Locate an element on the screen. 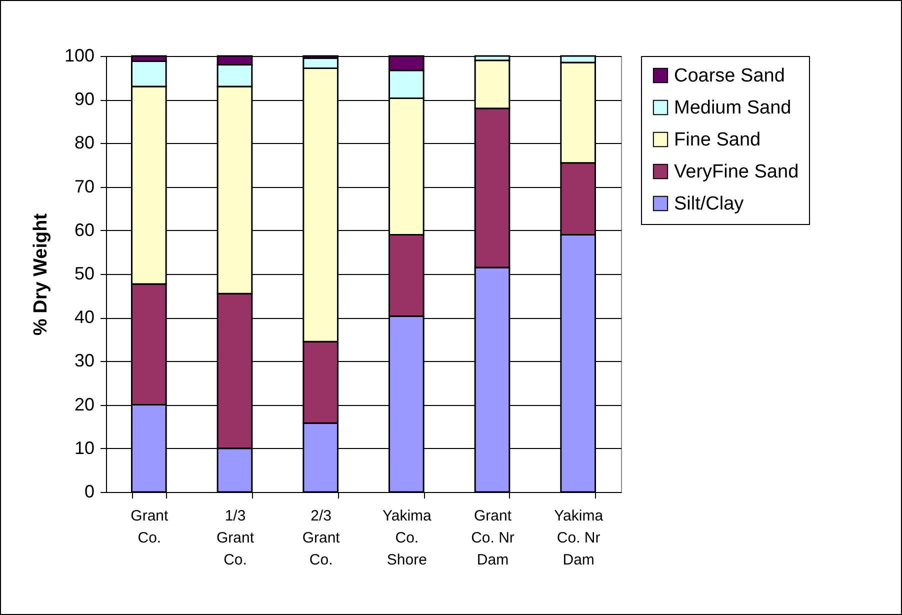 The image size is (902, 615). y-tick-label: 100 is located at coordinates (79, 56).